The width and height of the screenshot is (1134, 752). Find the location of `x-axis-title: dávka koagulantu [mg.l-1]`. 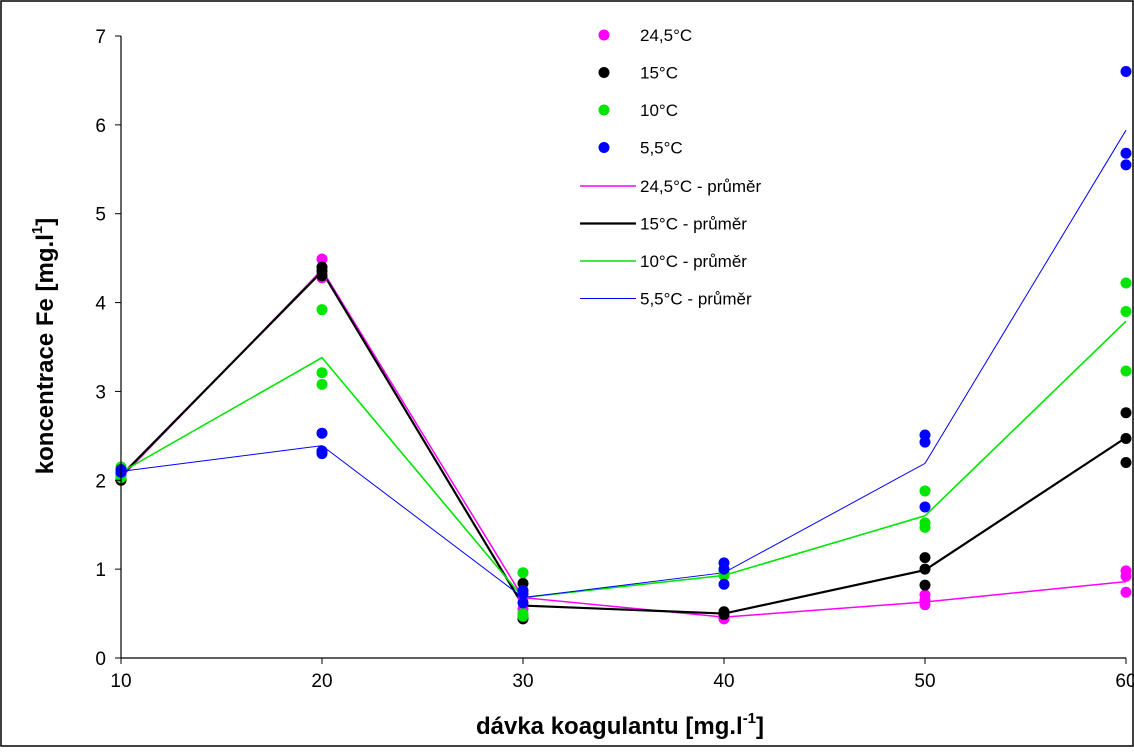

x-axis-title: dávka koagulantu [mg.l-1] is located at coordinates (620, 725).